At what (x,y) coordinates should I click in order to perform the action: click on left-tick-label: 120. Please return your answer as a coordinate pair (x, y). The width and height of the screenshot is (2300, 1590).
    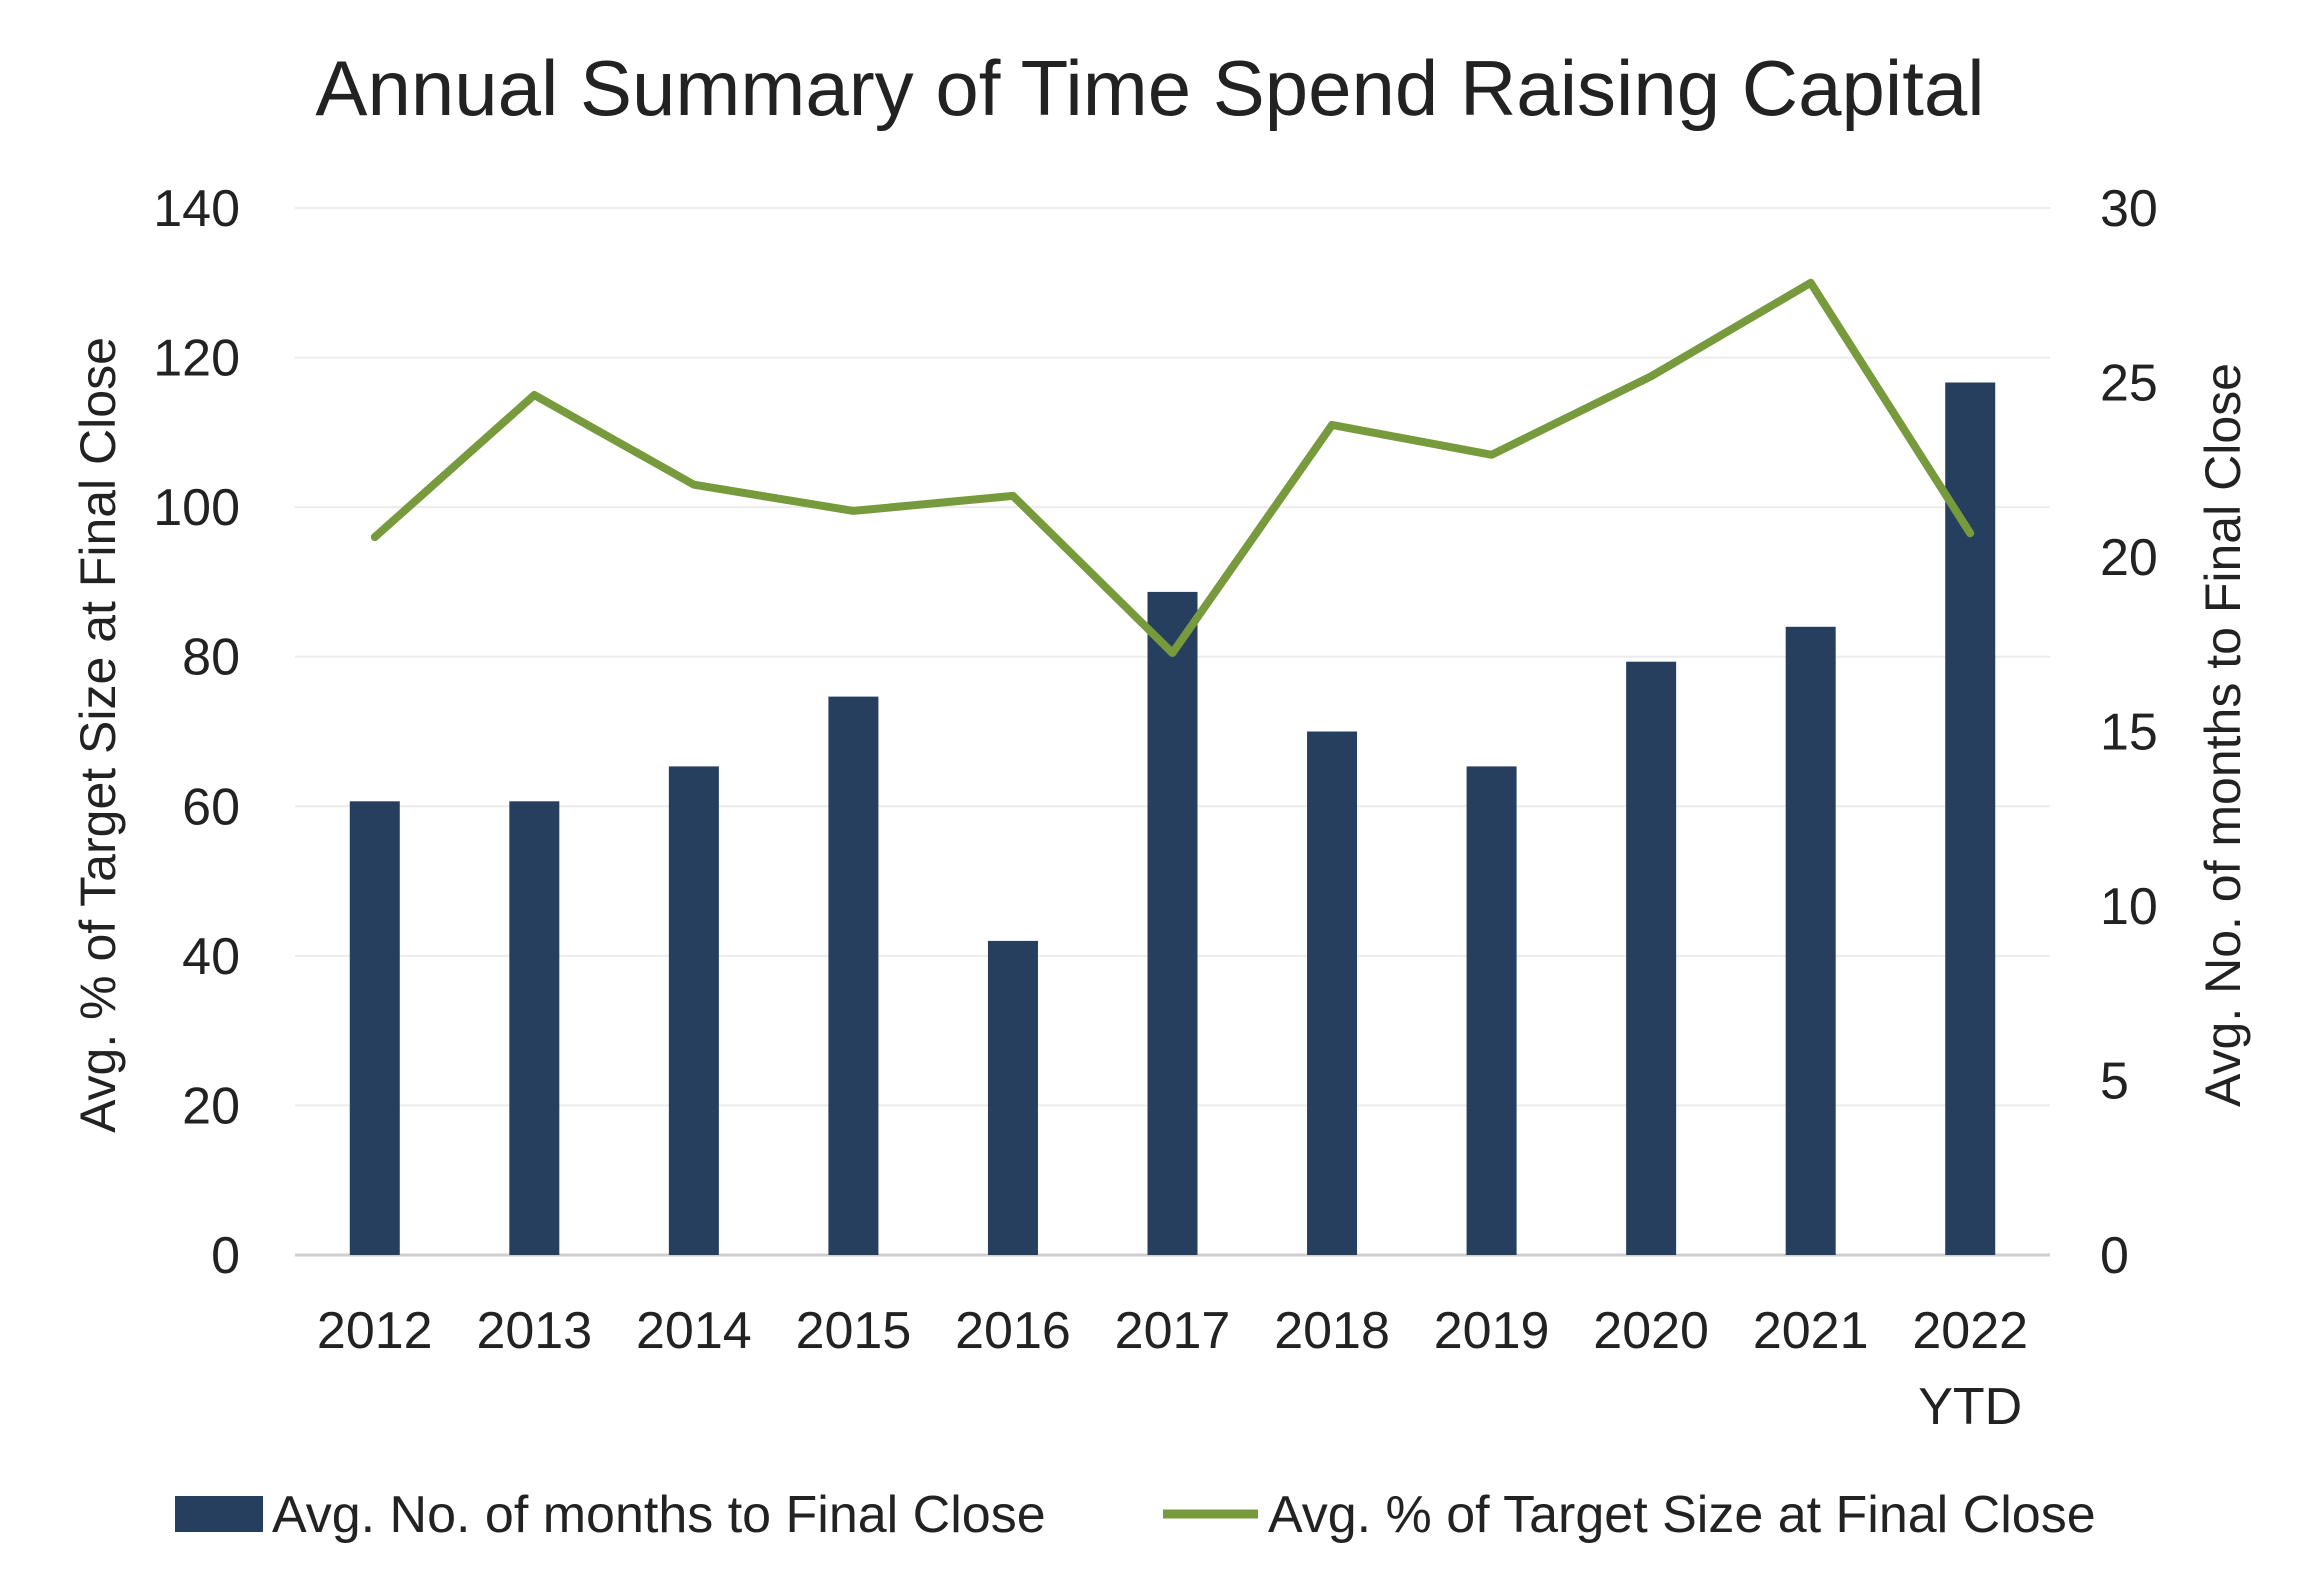
    Looking at the image, I should click on (196, 359).